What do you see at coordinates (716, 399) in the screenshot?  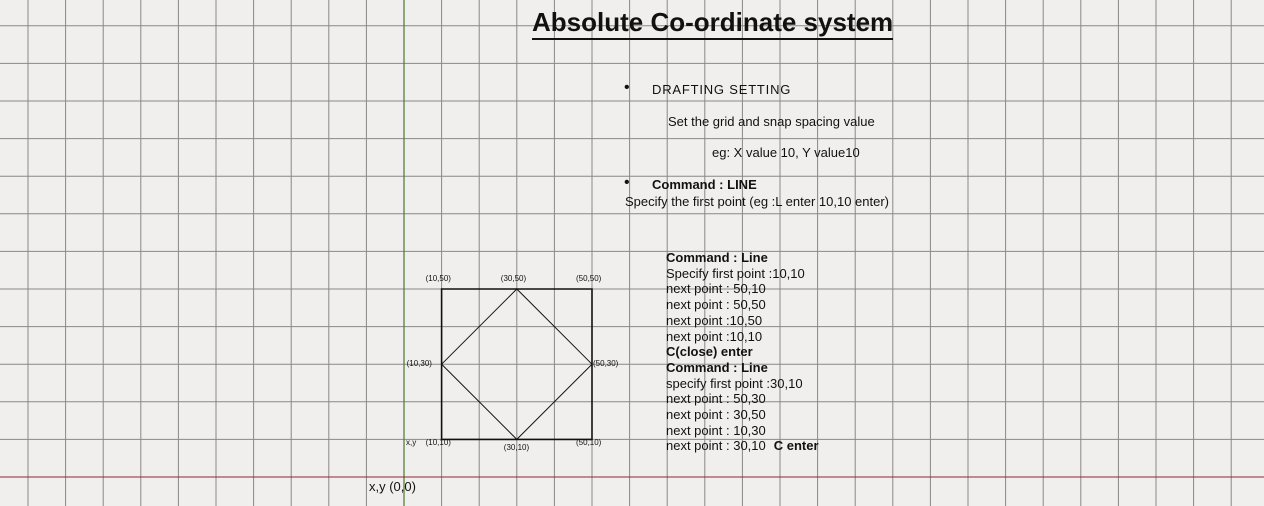 I see `step-text: next point : 50,30` at bounding box center [716, 399].